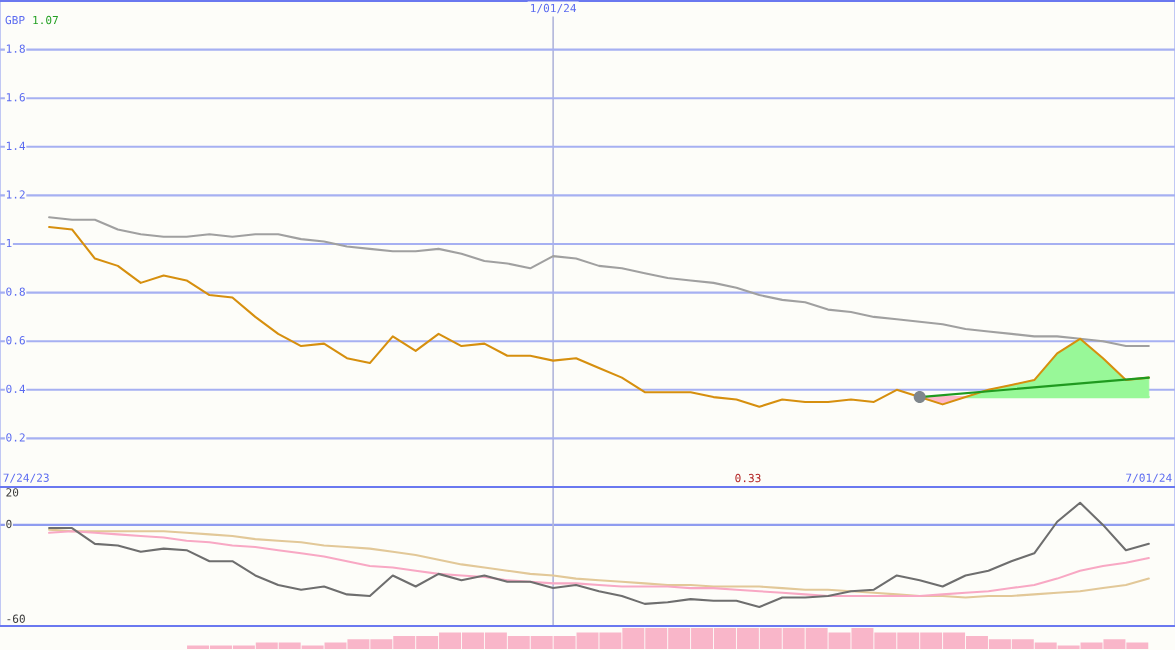 This screenshot has width=1175, height=650. Describe the element at coordinates (15, 97) in the screenshot. I see `y-tick-label: 1.6` at that location.